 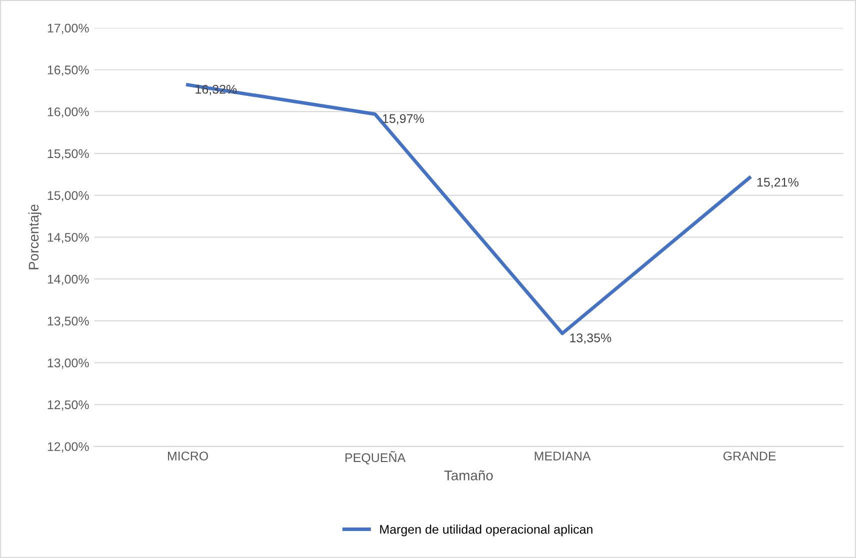 I want to click on x-tick-label: PEQUEÑA, so click(x=375, y=457).